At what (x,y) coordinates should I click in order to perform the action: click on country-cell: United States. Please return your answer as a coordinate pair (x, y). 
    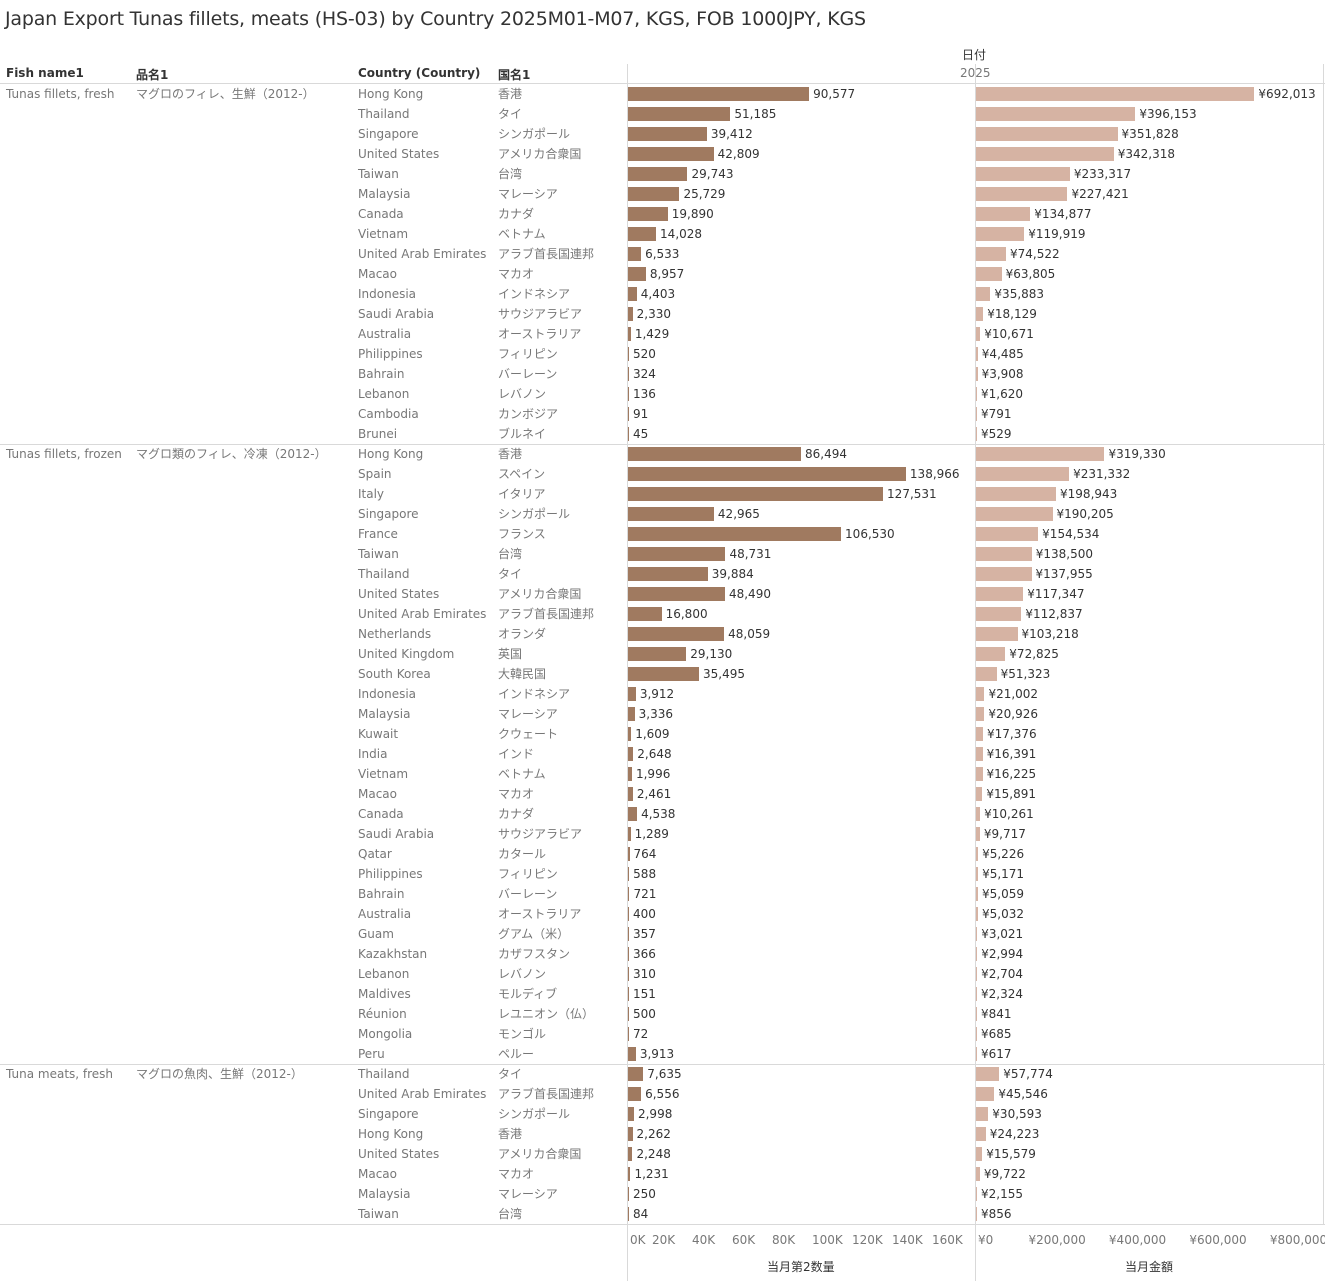
    Looking at the image, I should click on (399, 1154).